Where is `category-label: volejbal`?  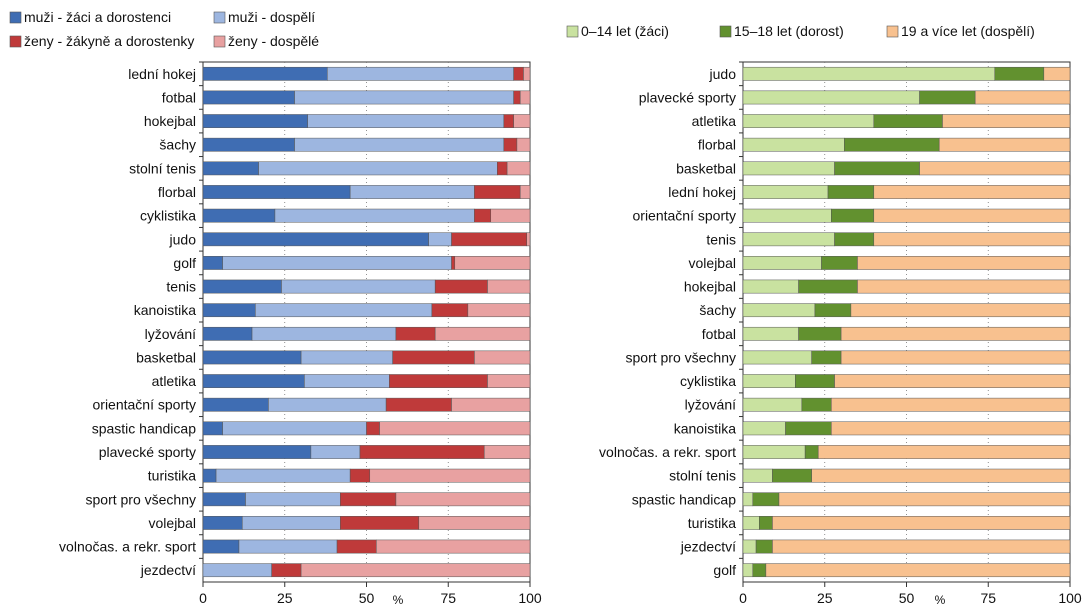
category-label: volejbal is located at coordinates (172, 523).